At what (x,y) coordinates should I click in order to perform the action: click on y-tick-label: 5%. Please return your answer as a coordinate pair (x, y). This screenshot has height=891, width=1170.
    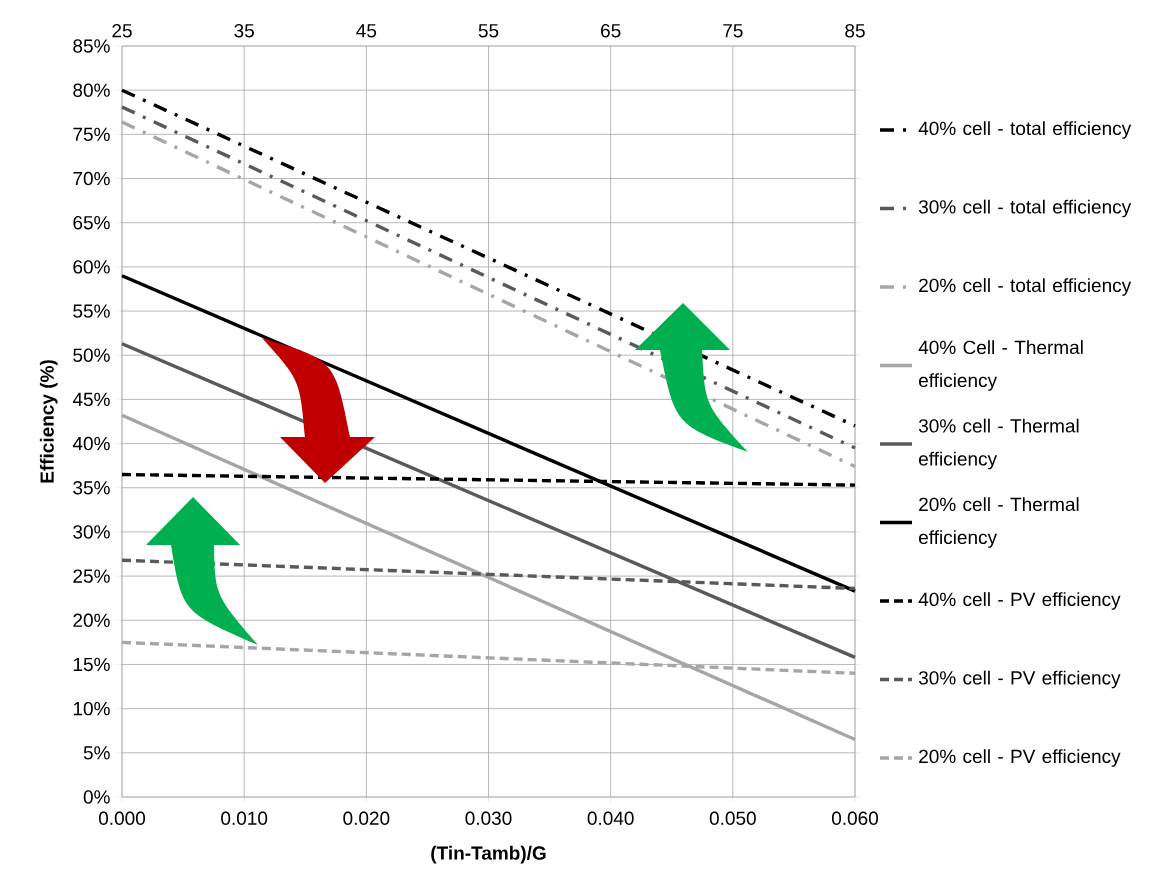
    Looking at the image, I should click on (96, 753).